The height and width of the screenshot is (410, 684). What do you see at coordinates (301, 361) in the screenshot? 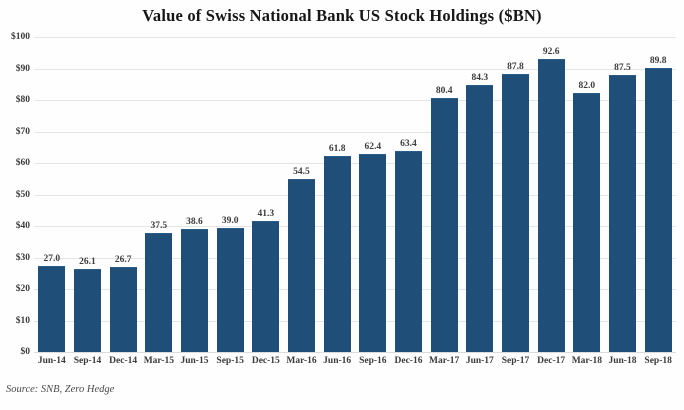
I see `x-axis-tick-label: Mar-16` at bounding box center [301, 361].